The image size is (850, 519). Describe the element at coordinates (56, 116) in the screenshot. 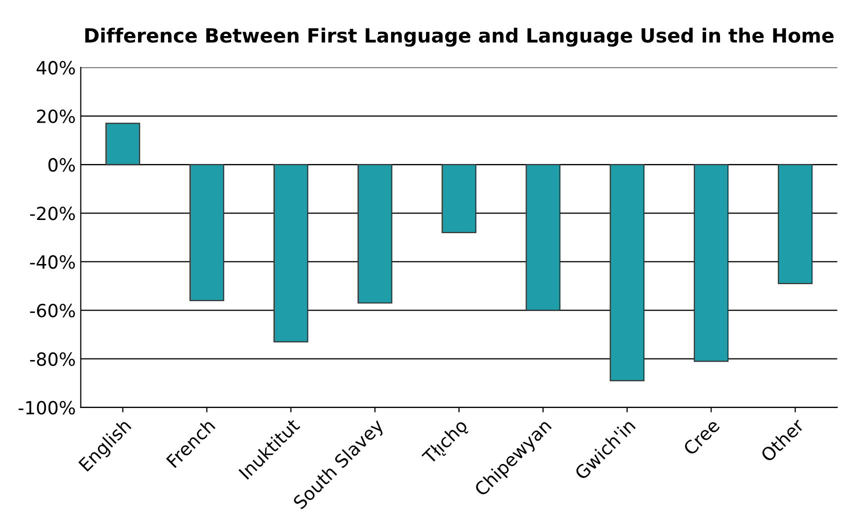

I see `y-tick-label: 20%` at that location.